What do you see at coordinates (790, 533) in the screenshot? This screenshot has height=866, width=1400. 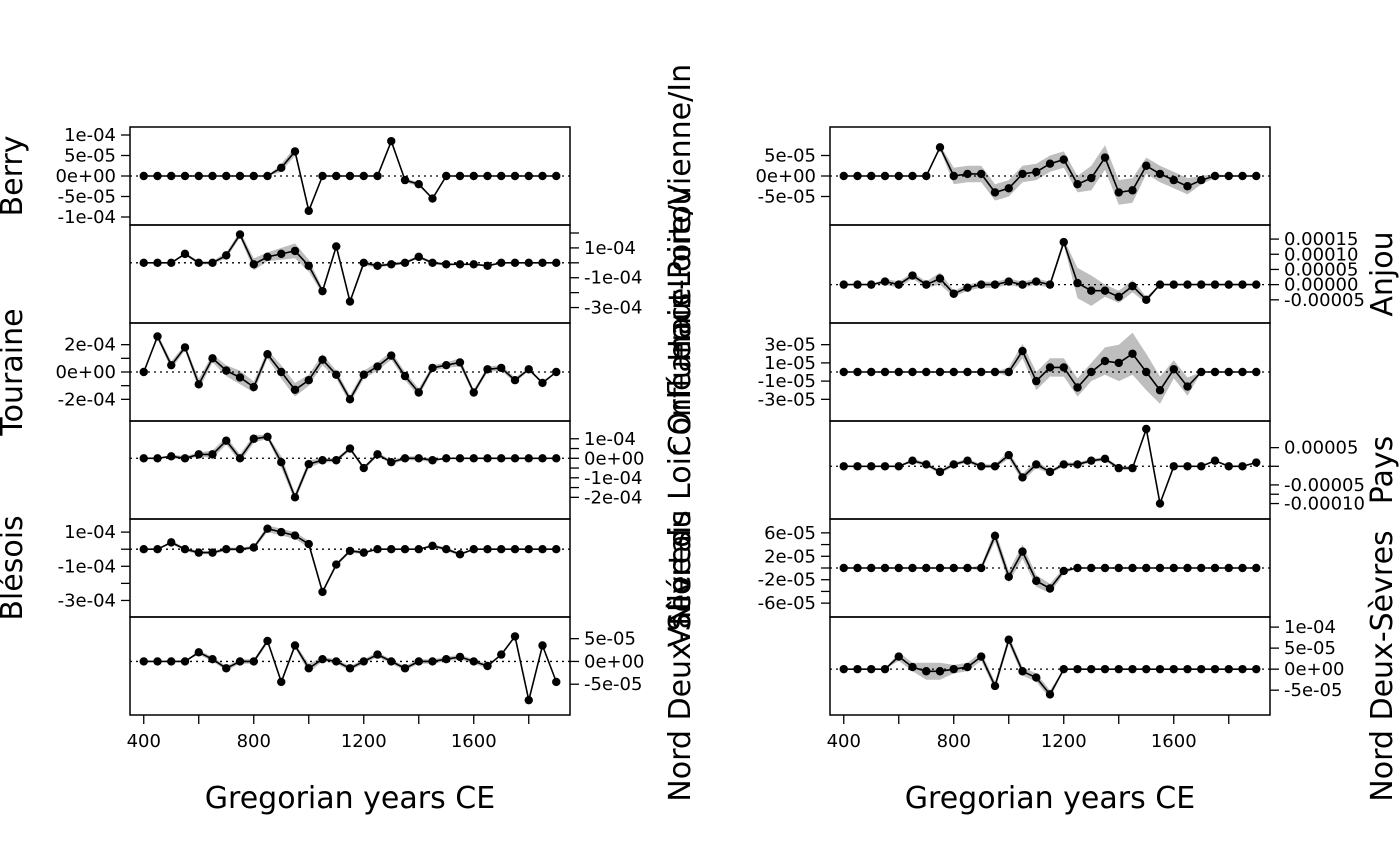 I see `y-tick-label: 6e-05` at bounding box center [790, 533].